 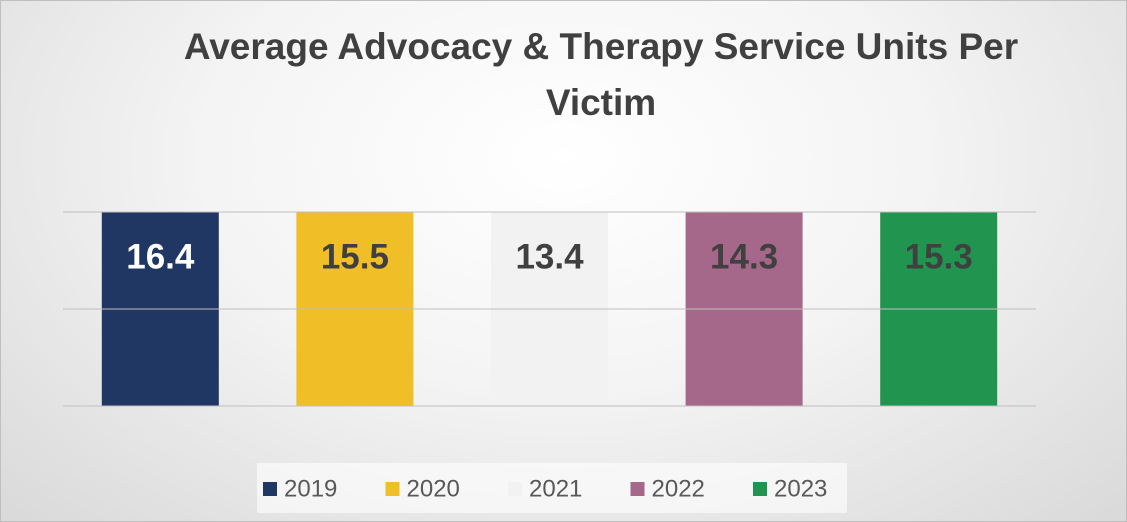 I want to click on legend-label: 2020, so click(x=433, y=488).